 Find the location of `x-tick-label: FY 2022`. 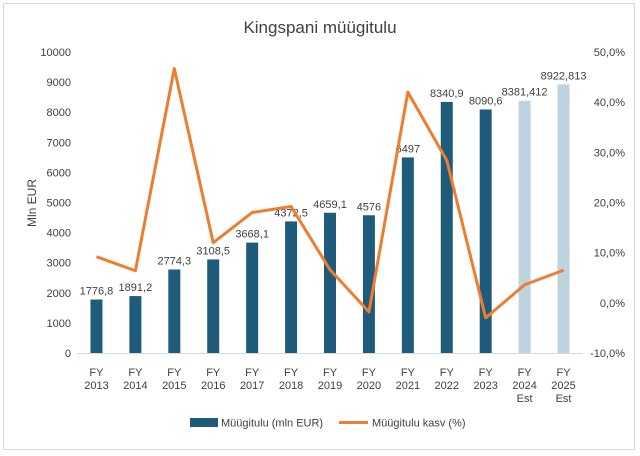

x-tick-label: FY 2022 is located at coordinates (447, 379).